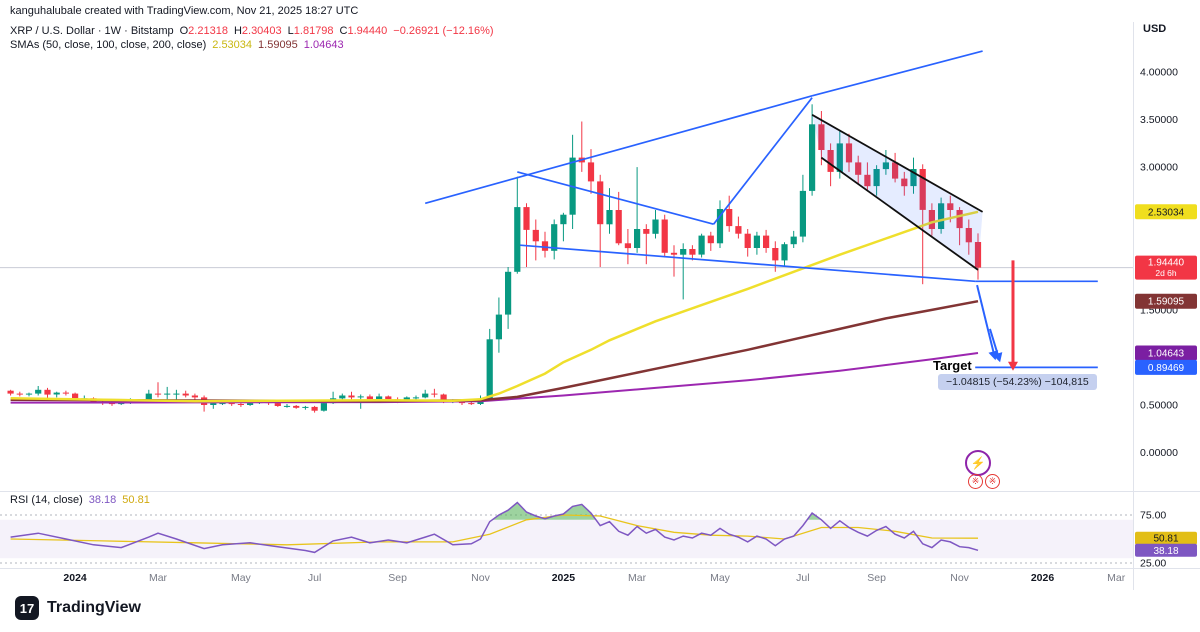 This screenshot has width=1200, height=632. What do you see at coordinates (1043, 578) in the screenshot?
I see `time-tick-label: 2026` at bounding box center [1043, 578].